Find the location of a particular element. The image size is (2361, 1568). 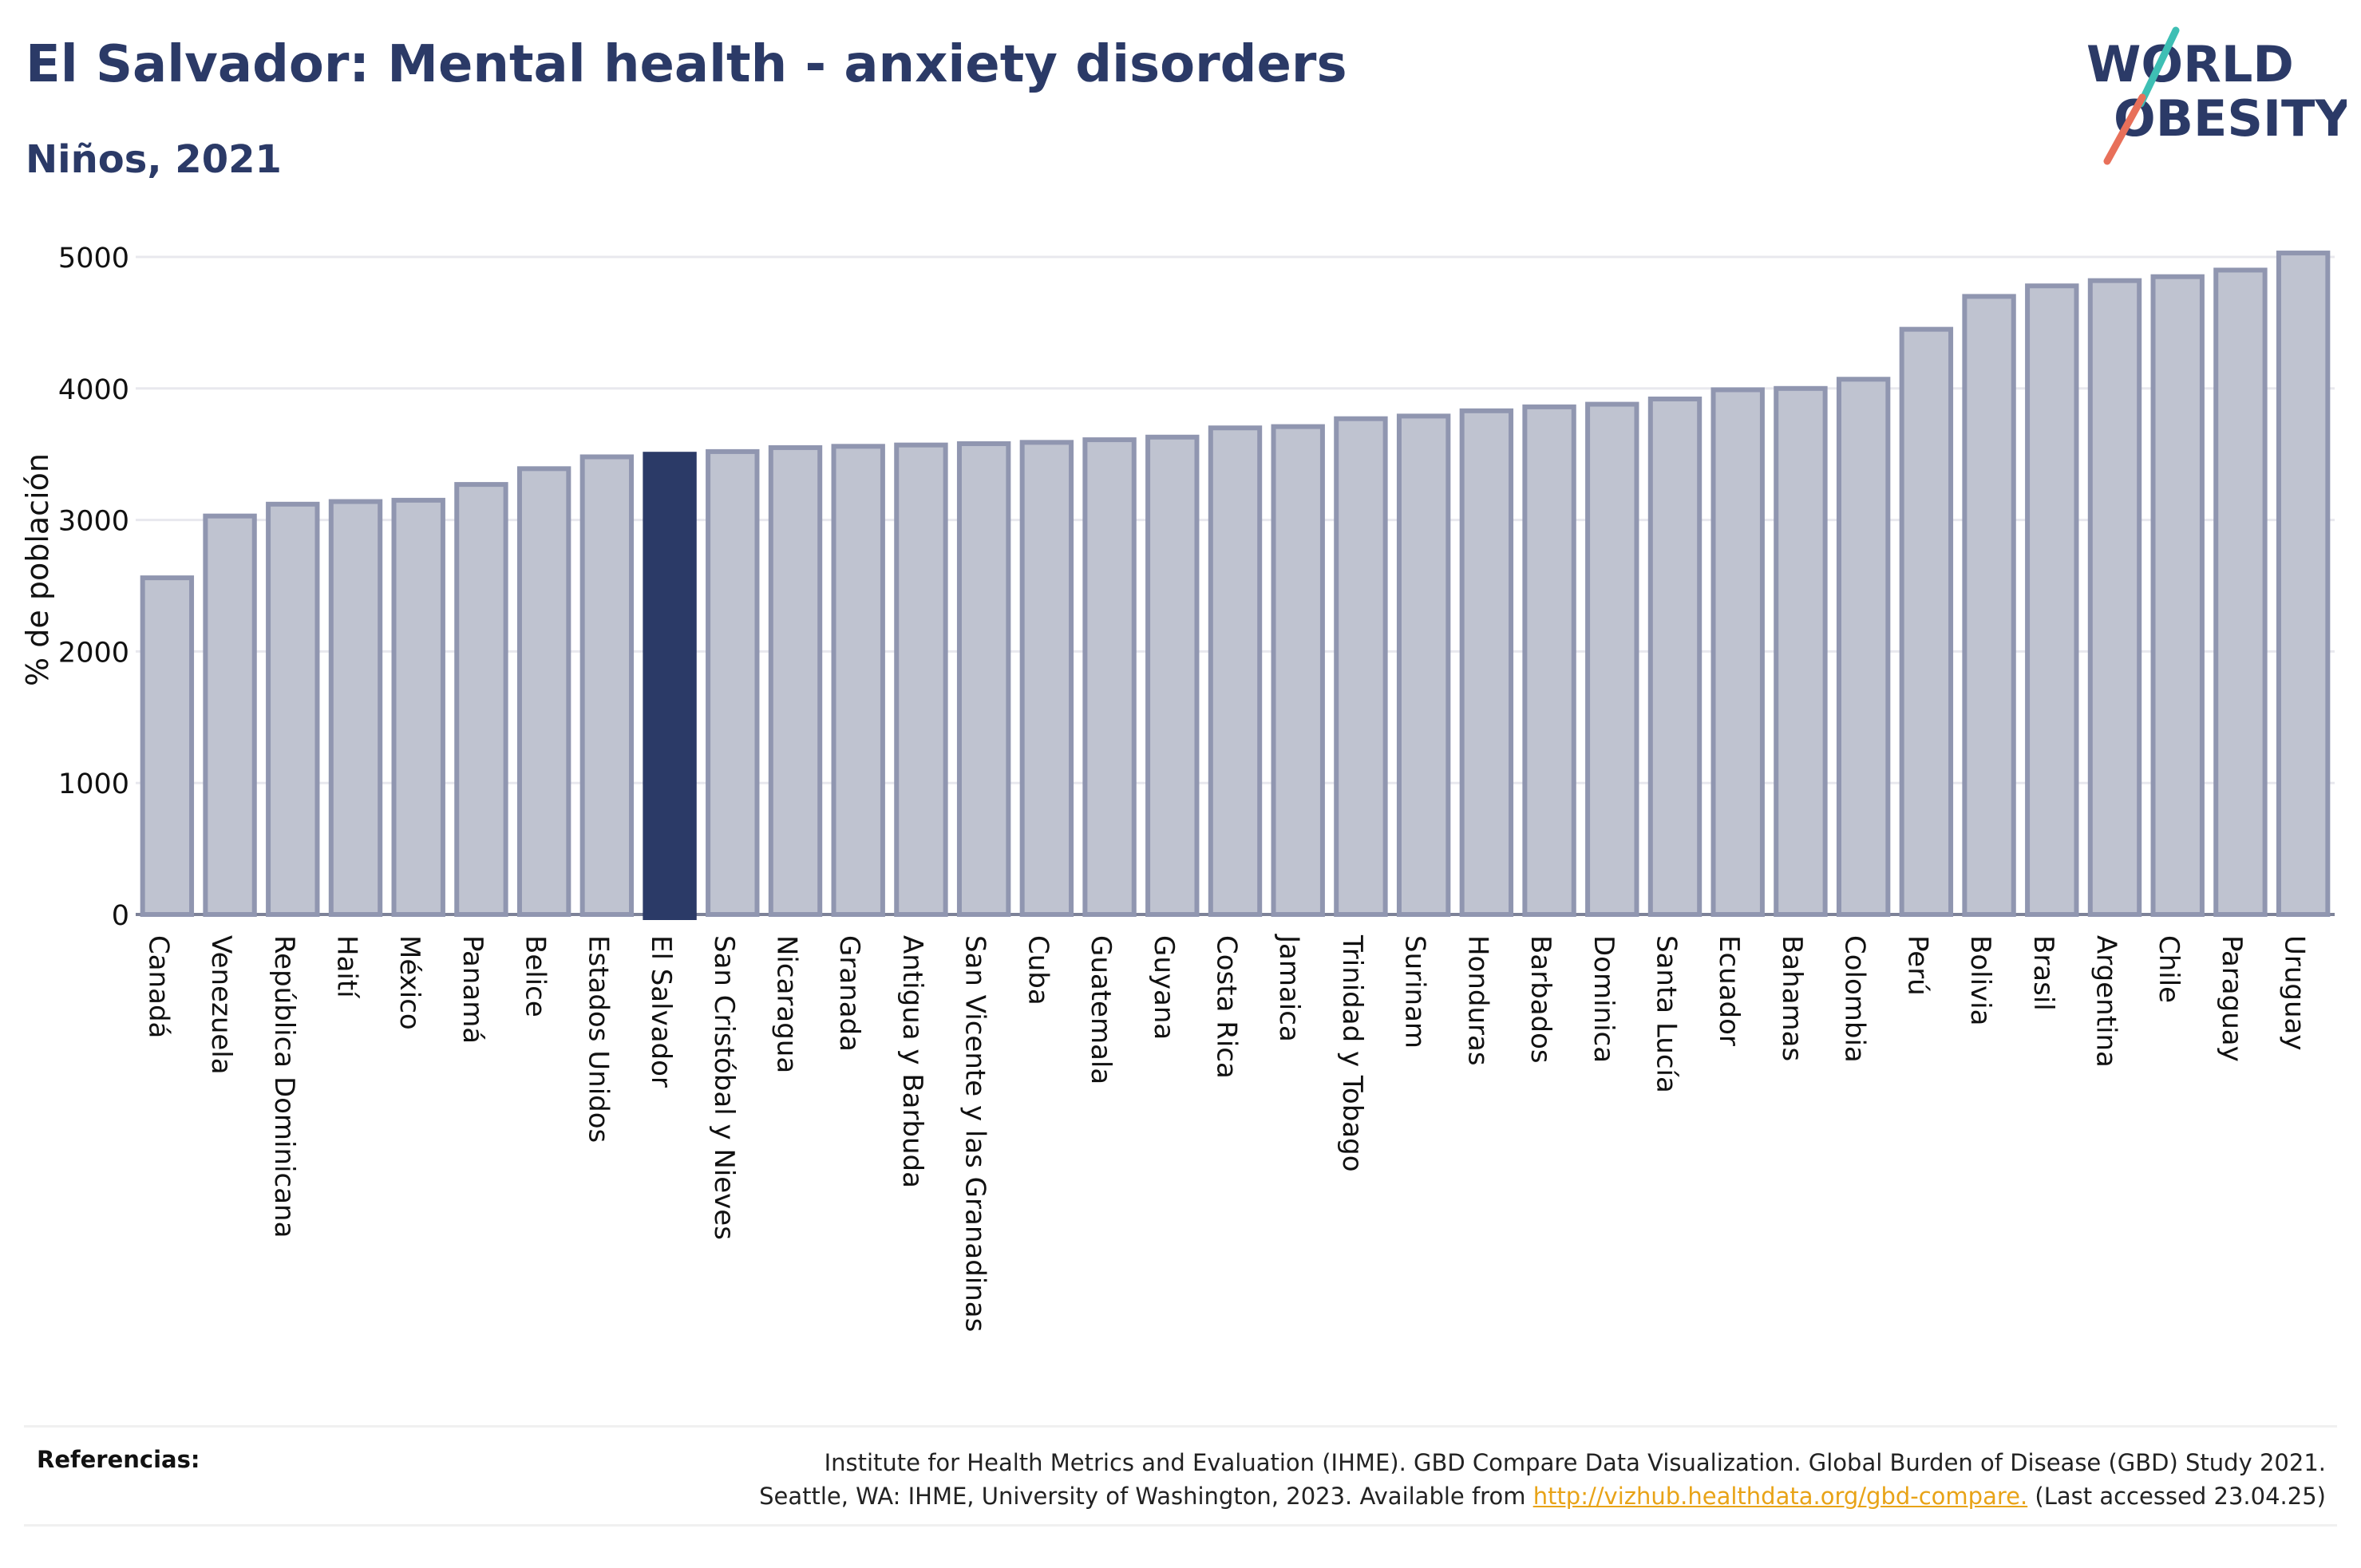

footer-divider-top is located at coordinates (1180, 1426).